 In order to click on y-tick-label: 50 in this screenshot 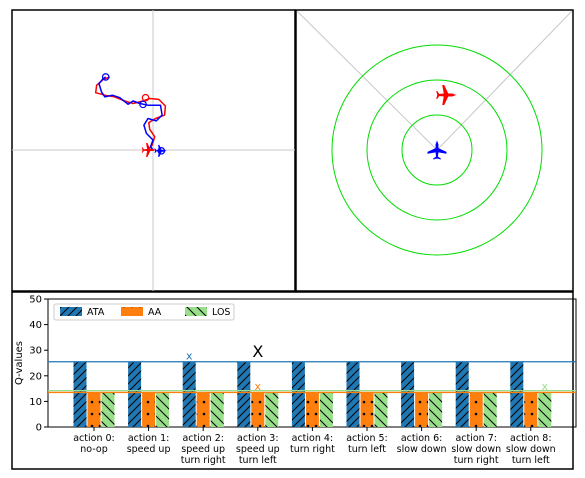, I will do `click(35, 300)`.